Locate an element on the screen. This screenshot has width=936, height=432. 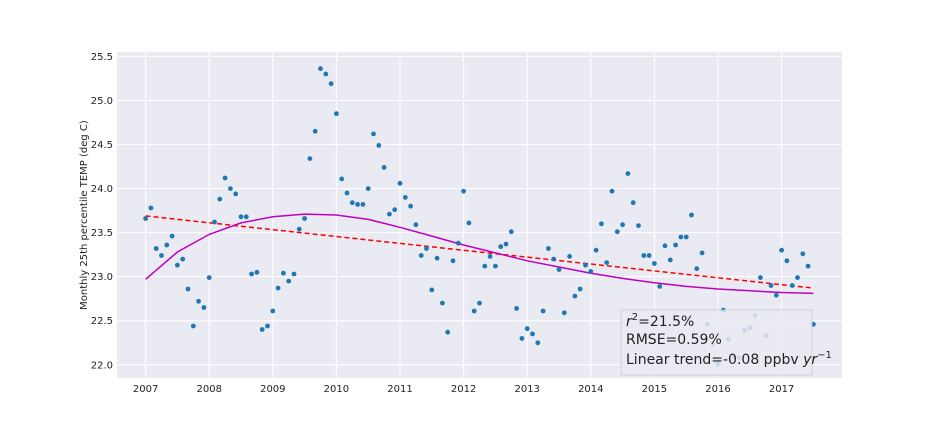
x-tick-label: 2009 is located at coordinates (272, 389).